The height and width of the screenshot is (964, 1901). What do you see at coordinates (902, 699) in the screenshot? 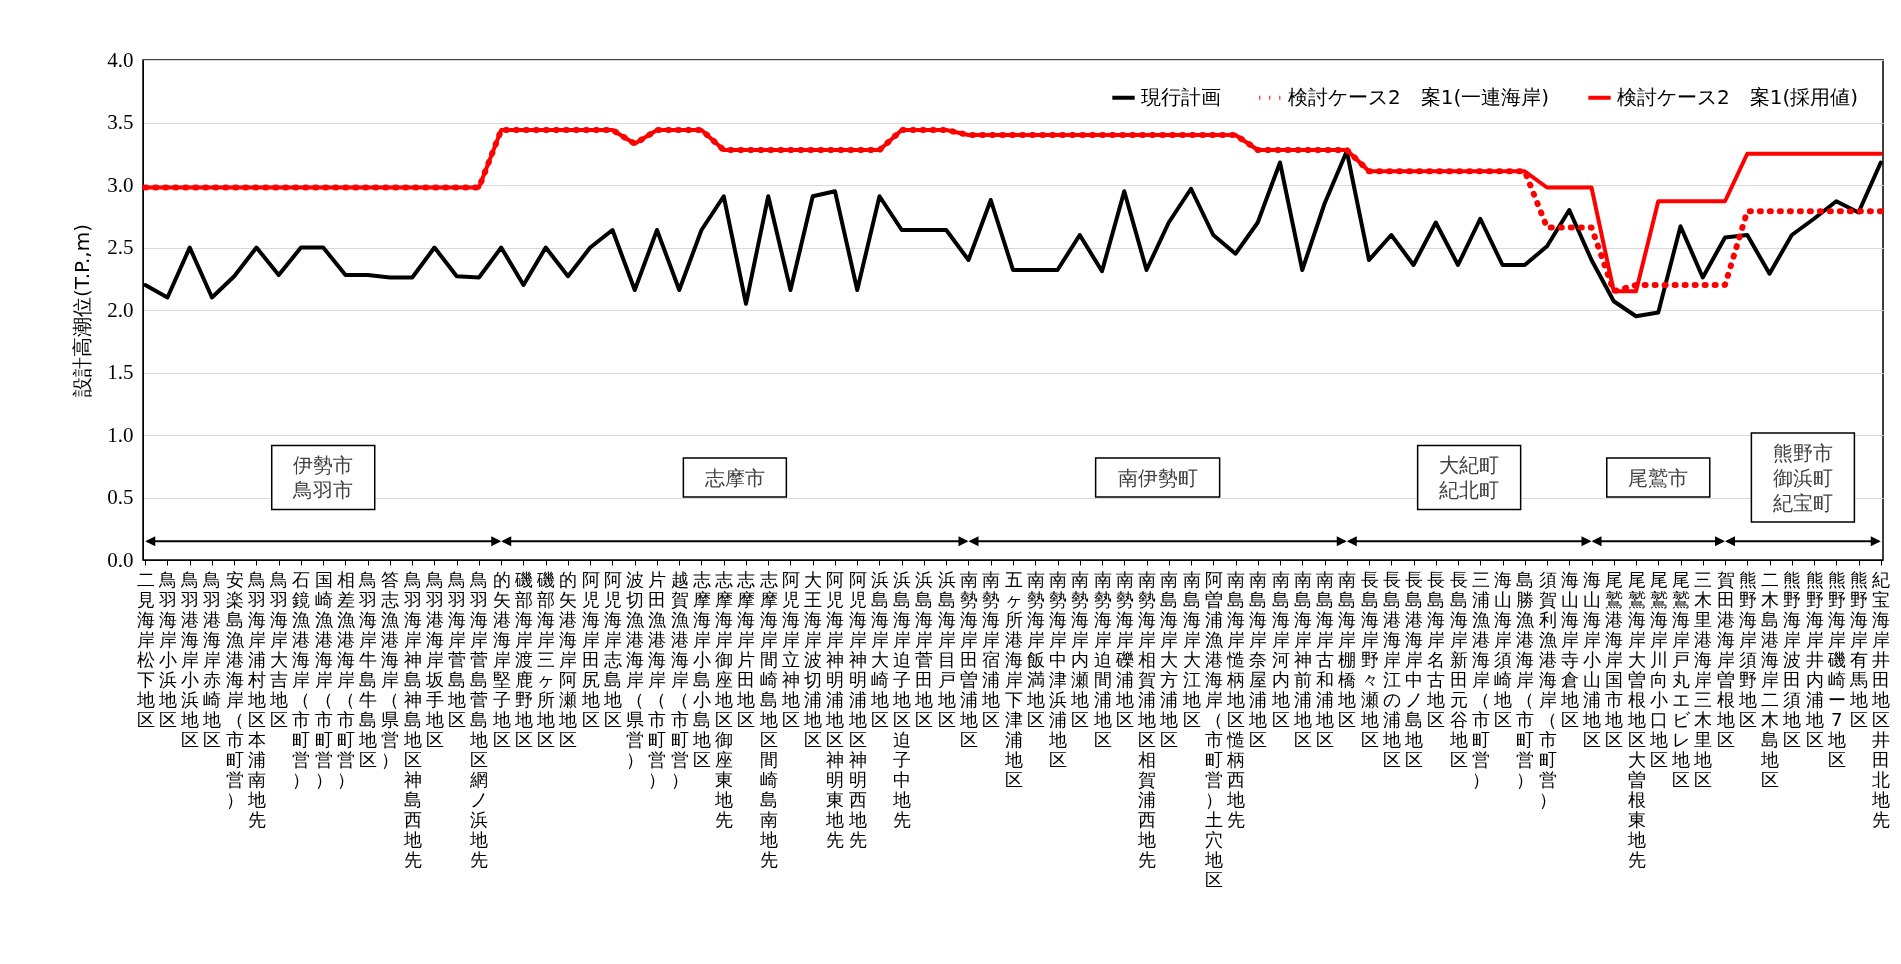
I see `category-label: 浜島海岸迫子地区迫子中地先` at bounding box center [902, 699].